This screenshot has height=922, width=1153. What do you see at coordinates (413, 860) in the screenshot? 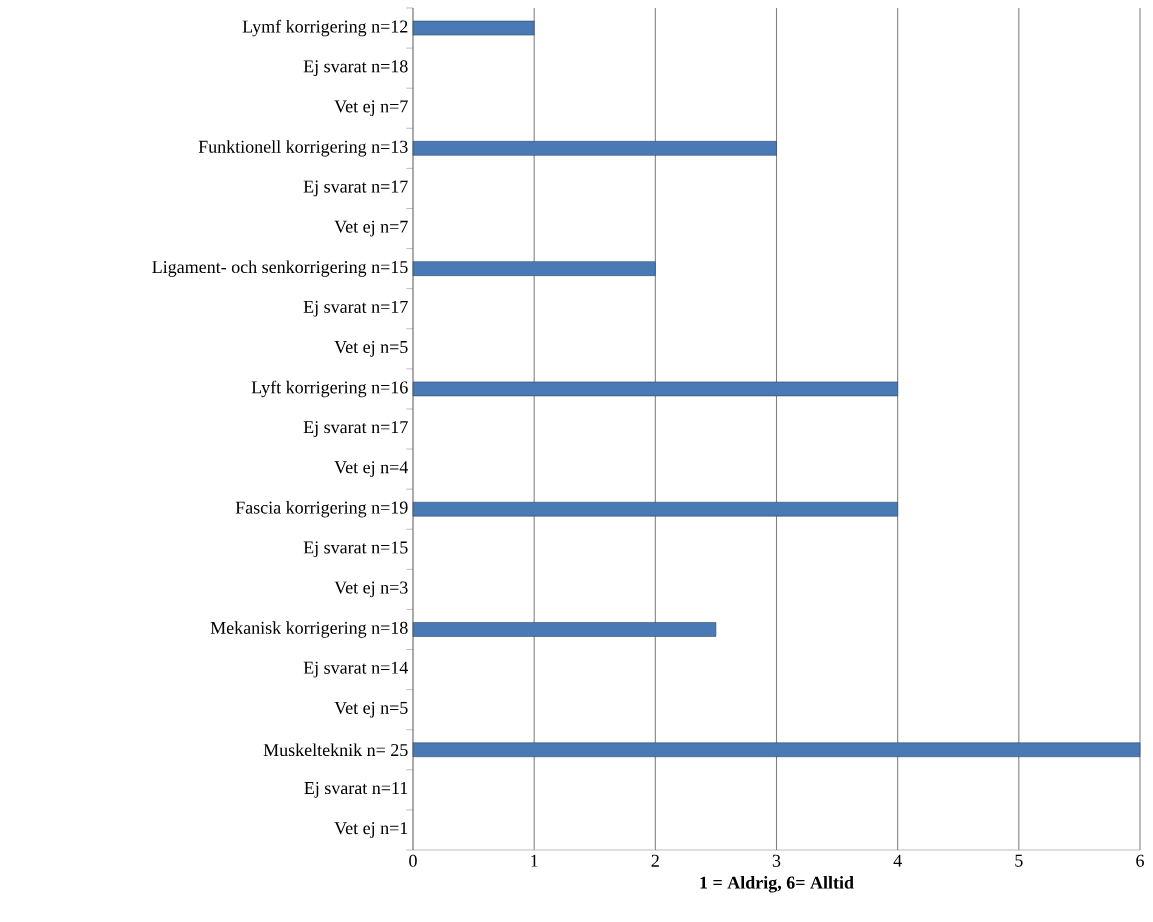
I see `x-tick-label: 0` at bounding box center [413, 860].